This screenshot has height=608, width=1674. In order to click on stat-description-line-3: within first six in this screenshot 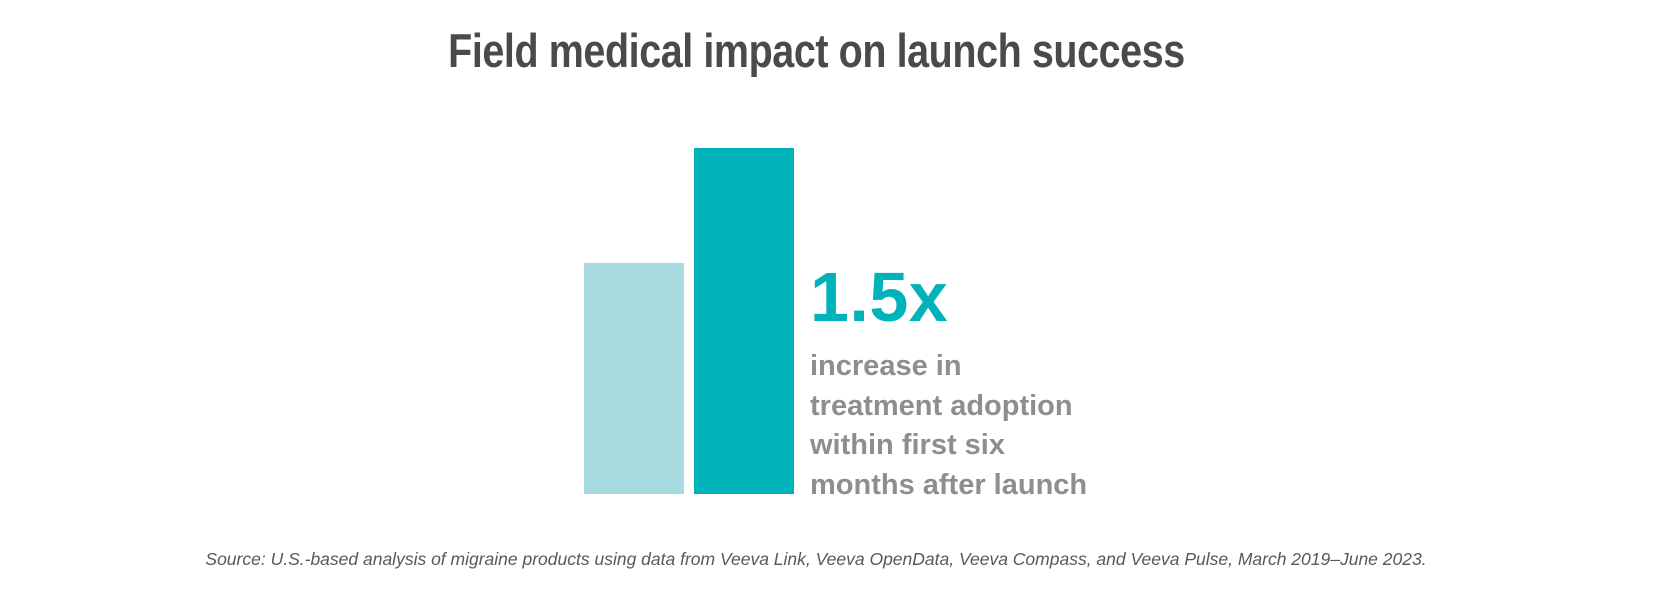, I will do `click(907, 445)`.